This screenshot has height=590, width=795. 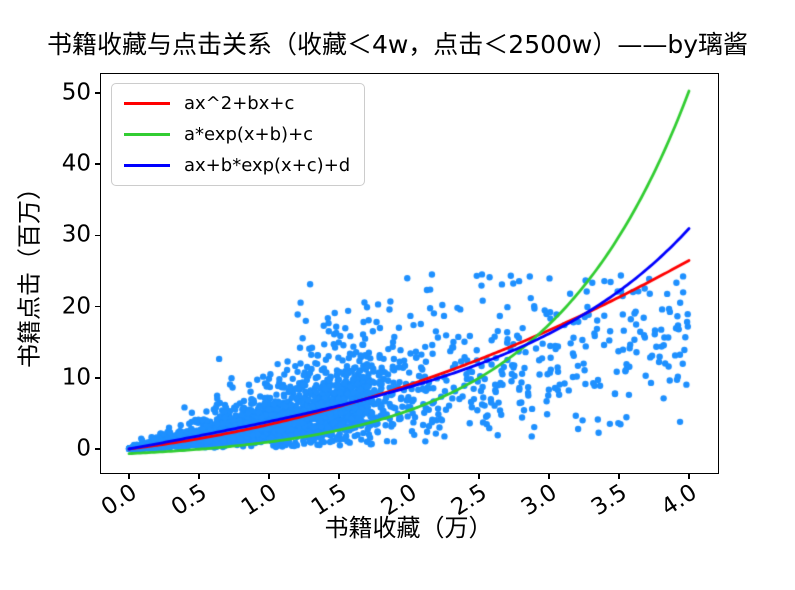 I want to click on legend-item: ax^2+bx+c, so click(x=237, y=104).